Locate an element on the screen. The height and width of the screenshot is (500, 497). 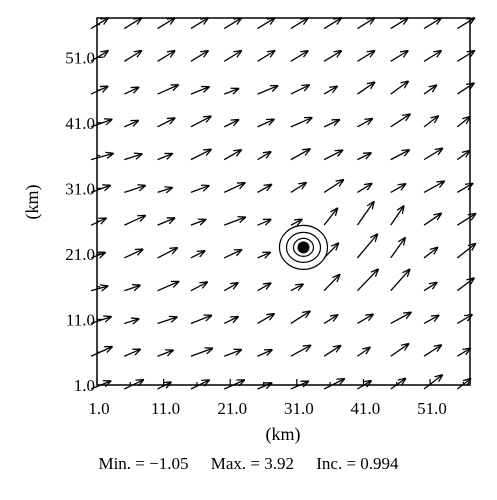
contour-rings is located at coordinates (303, 247).